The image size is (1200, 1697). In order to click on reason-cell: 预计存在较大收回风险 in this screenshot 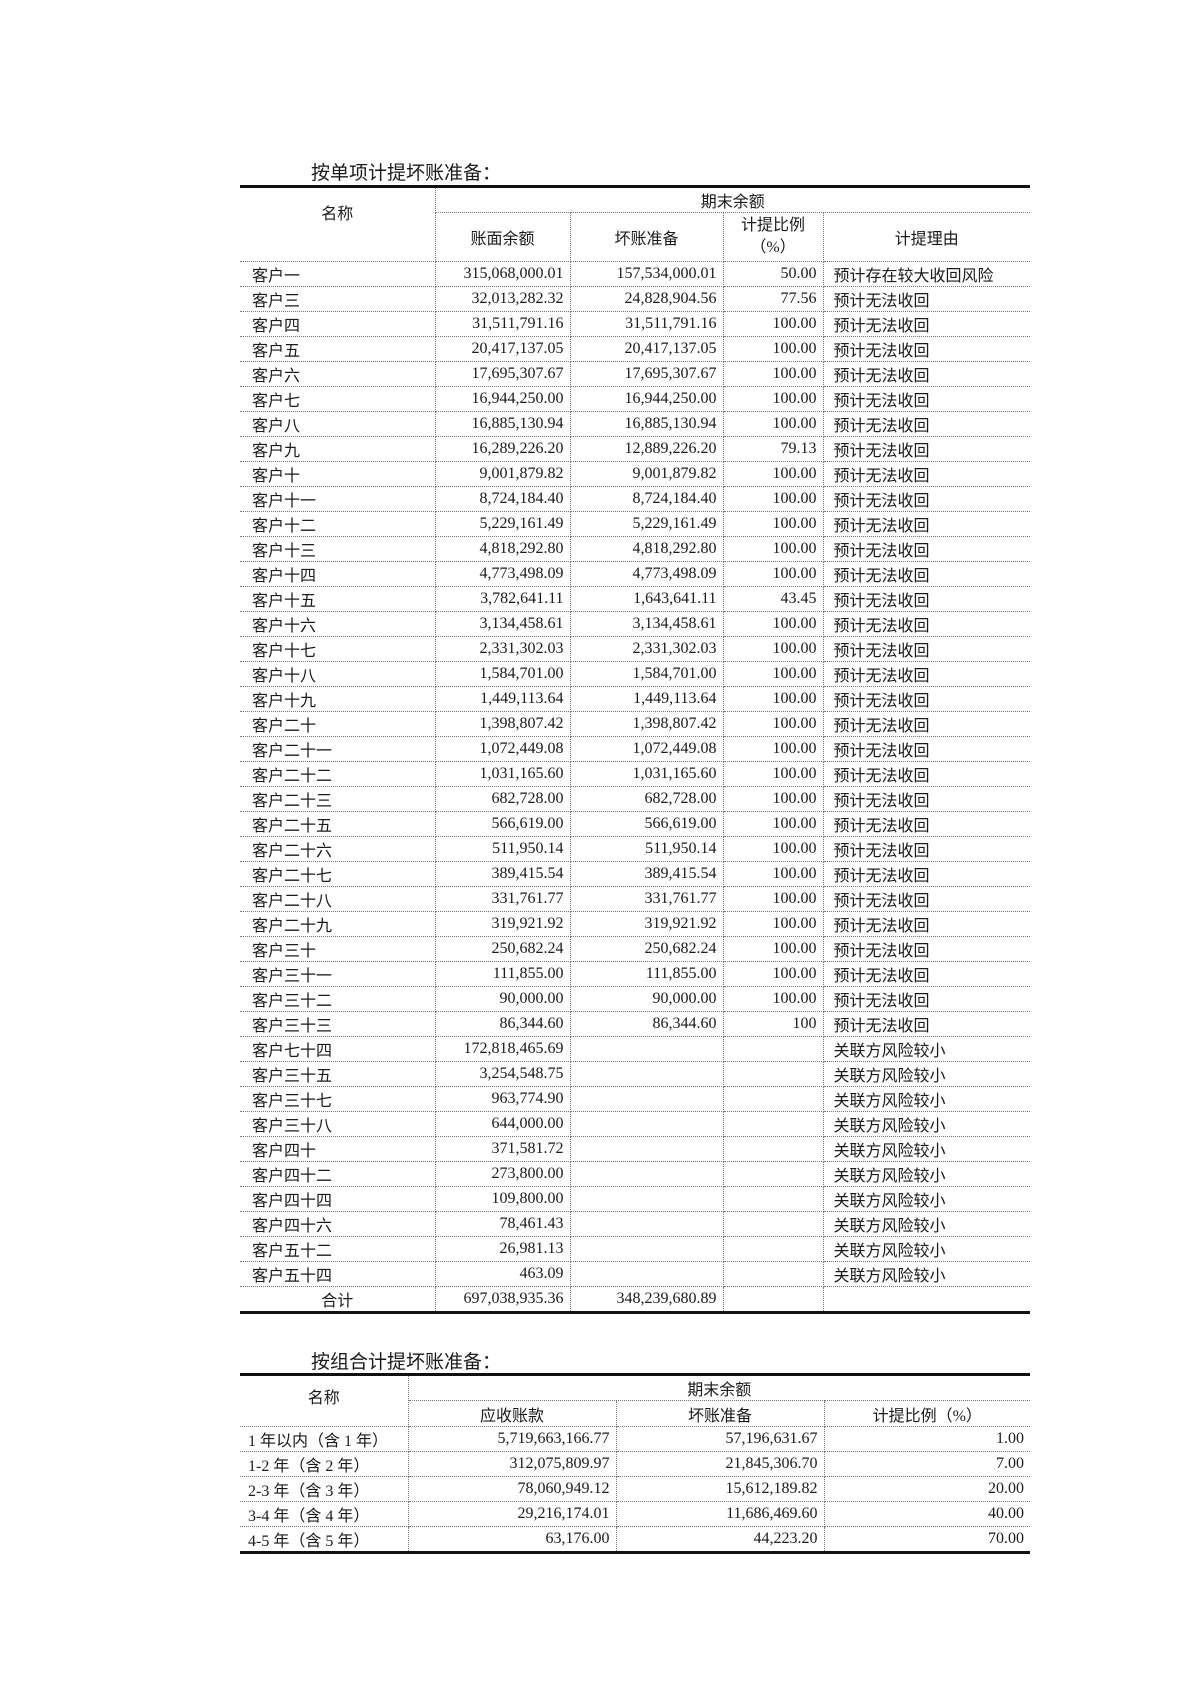, I will do `click(926, 274)`.